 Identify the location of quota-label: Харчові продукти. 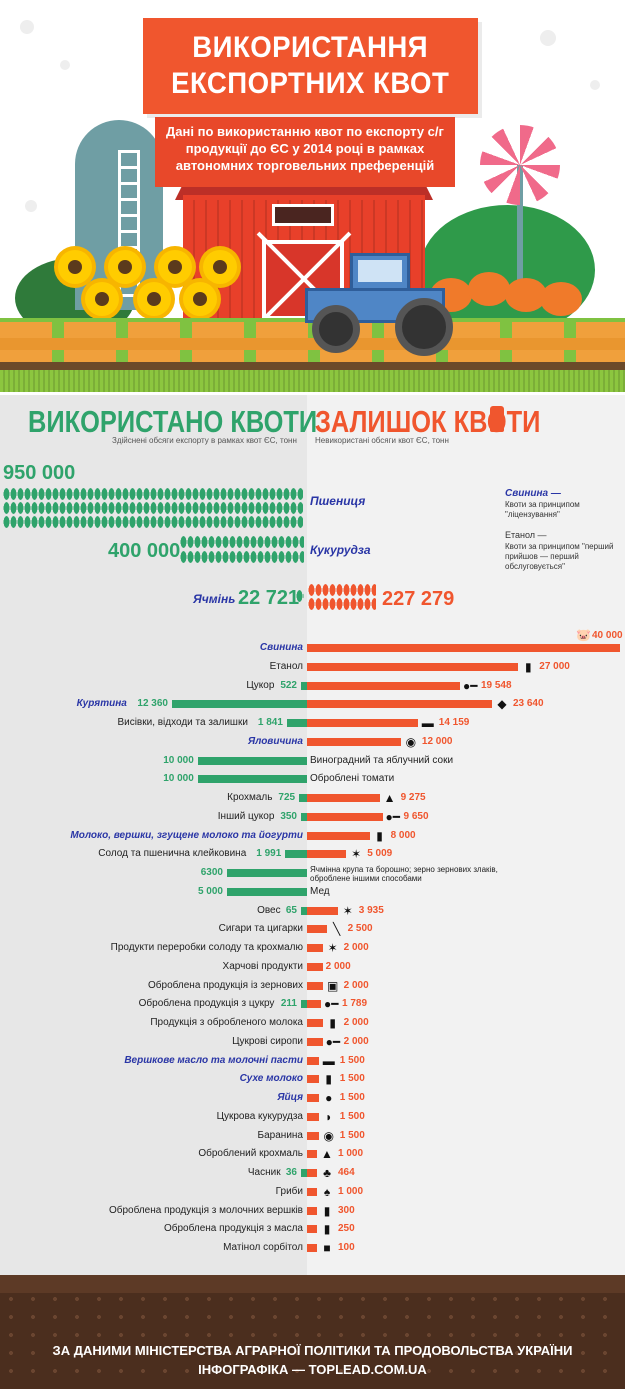
(262, 966).